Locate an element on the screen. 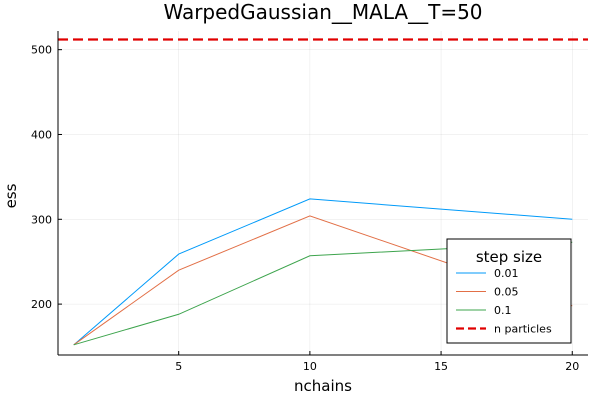 The image size is (600, 400). y-tick-label: 300 is located at coordinates (41, 219).